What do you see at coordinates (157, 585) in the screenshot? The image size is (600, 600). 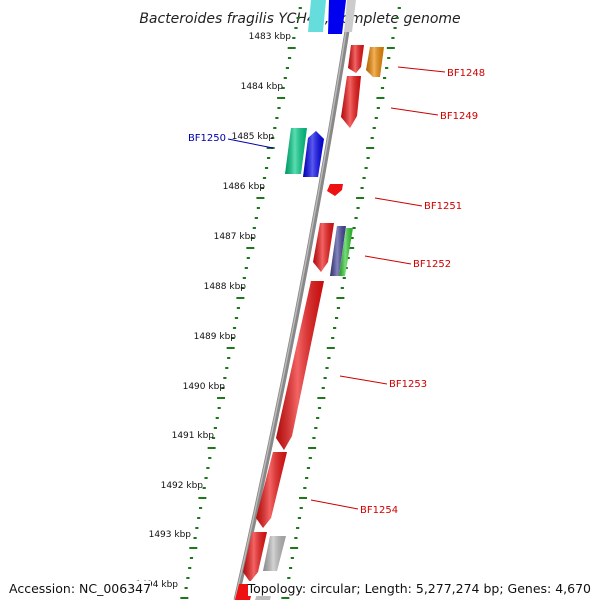 I see `kbp-label: 1494 kbp` at bounding box center [157, 585].